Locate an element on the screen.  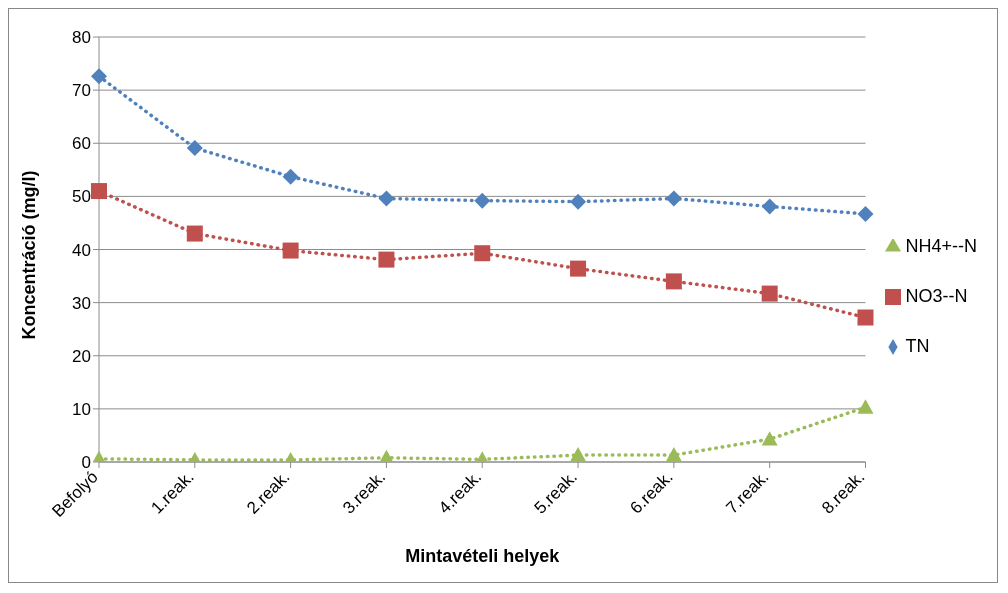
y-tick-label: 20 is located at coordinates (81, 356).